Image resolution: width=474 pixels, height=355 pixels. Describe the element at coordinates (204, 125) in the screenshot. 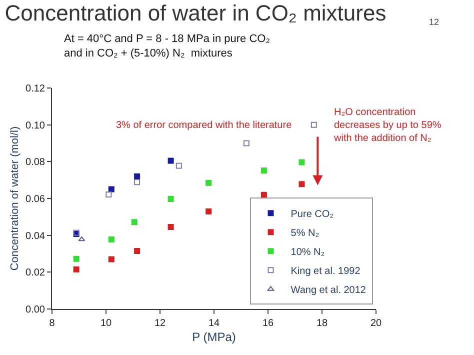

I see `annotation: 3% of error compared with the literature` at that location.